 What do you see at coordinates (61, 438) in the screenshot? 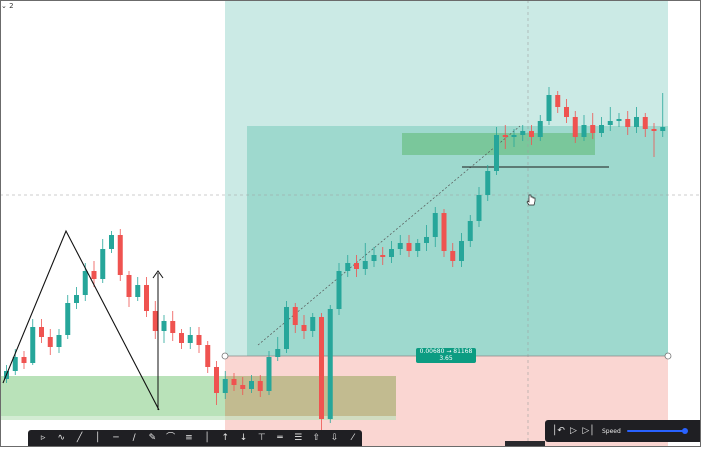
I see `wave-pattern-tool-icon: ∿` at bounding box center [61, 438].